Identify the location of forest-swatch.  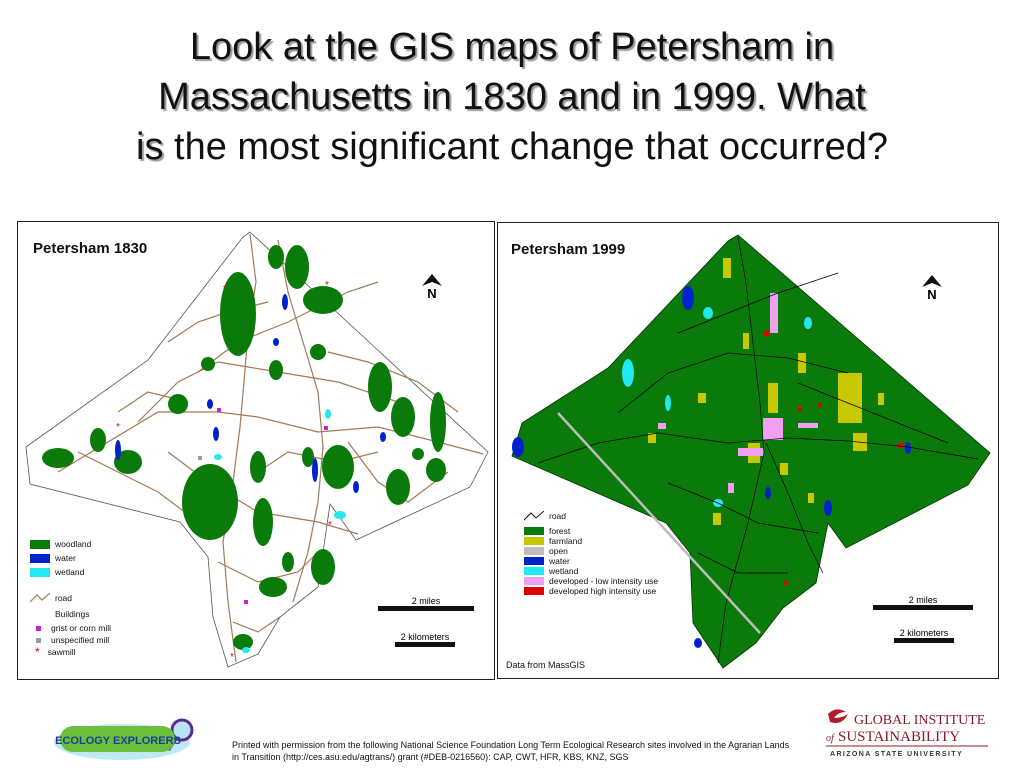
(534, 531).